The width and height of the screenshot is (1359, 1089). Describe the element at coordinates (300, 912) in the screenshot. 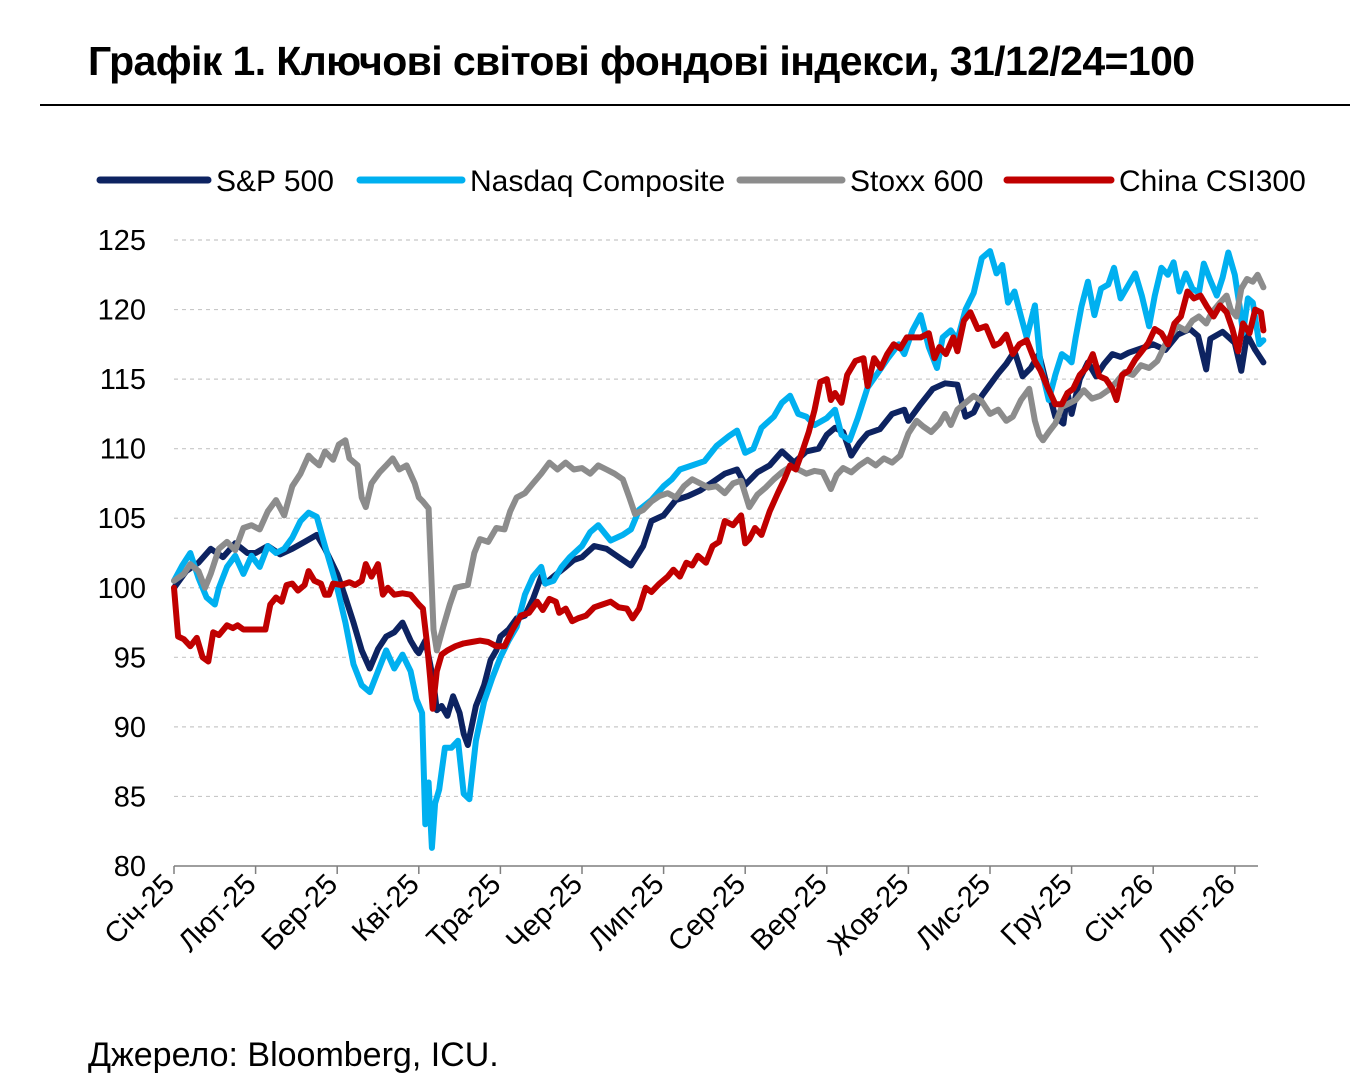

I see `x-tick-label: Бер-25` at that location.